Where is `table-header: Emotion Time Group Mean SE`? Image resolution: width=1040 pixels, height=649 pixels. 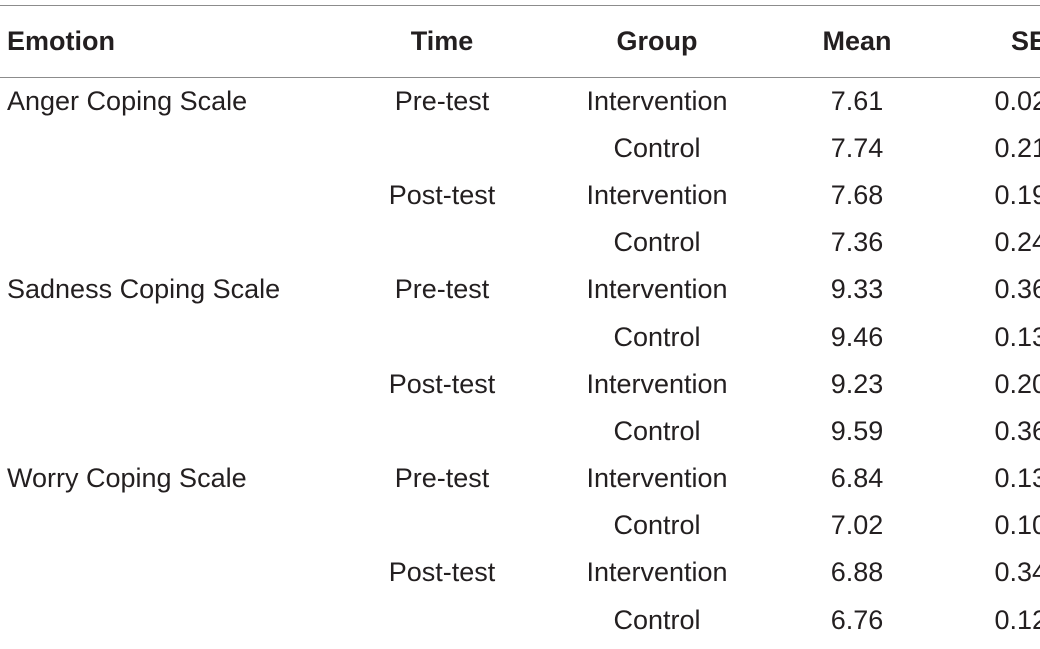 table-header: Emotion Time Group Mean SE is located at coordinates (520, 41).